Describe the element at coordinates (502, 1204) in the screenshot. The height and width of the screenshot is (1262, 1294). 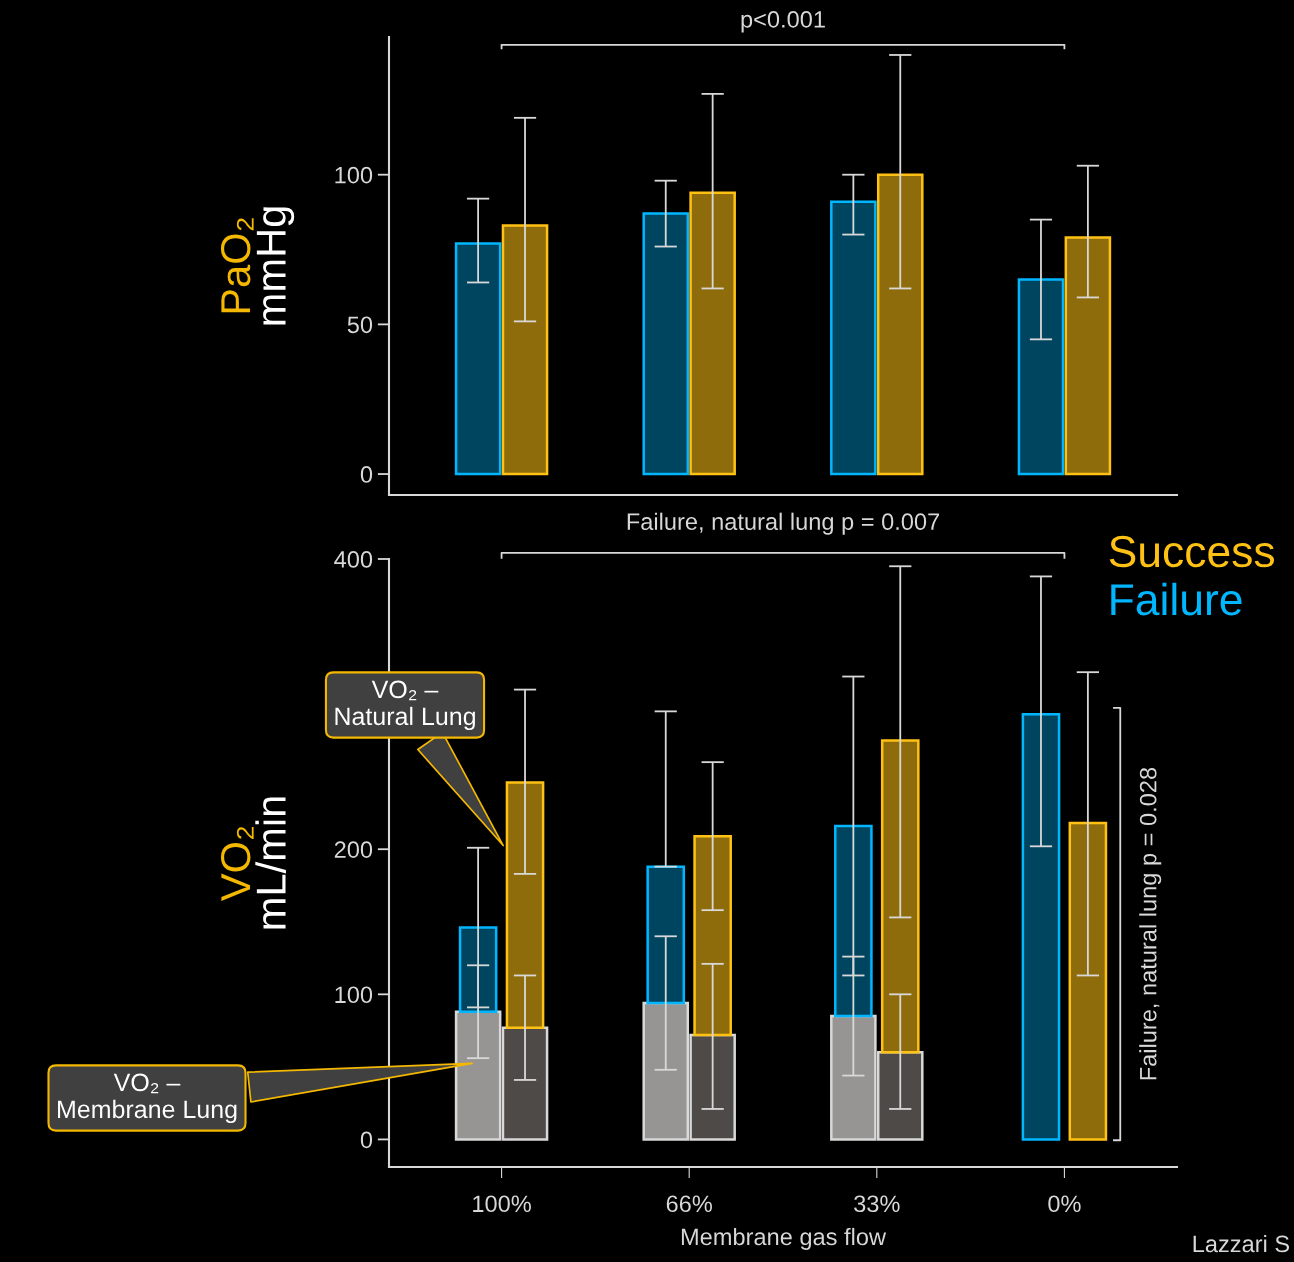
I see `x-tick-label: 100%` at that location.